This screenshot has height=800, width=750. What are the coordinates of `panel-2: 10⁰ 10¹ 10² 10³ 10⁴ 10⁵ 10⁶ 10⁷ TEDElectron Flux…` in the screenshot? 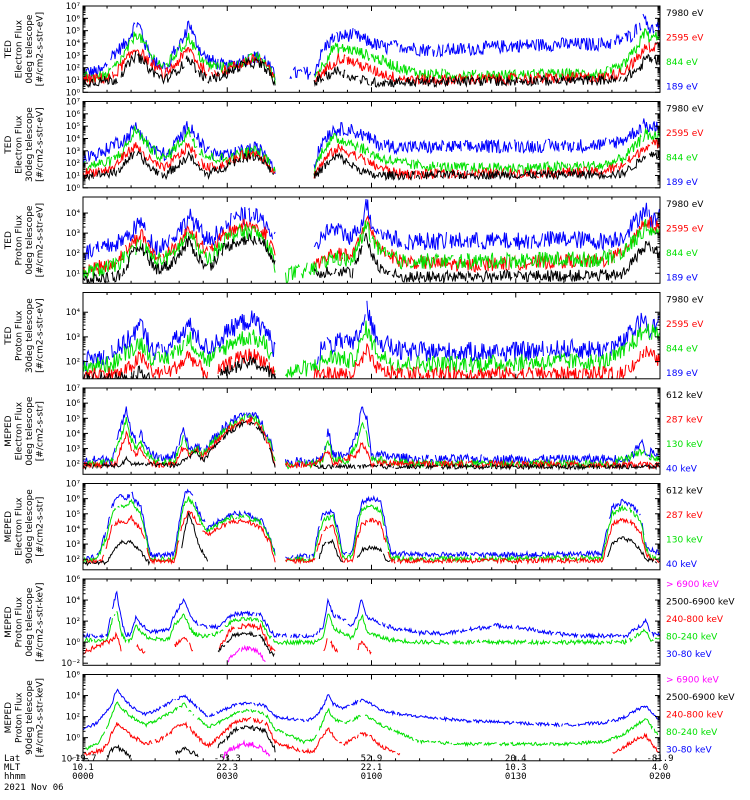 It's located at (354, 146).